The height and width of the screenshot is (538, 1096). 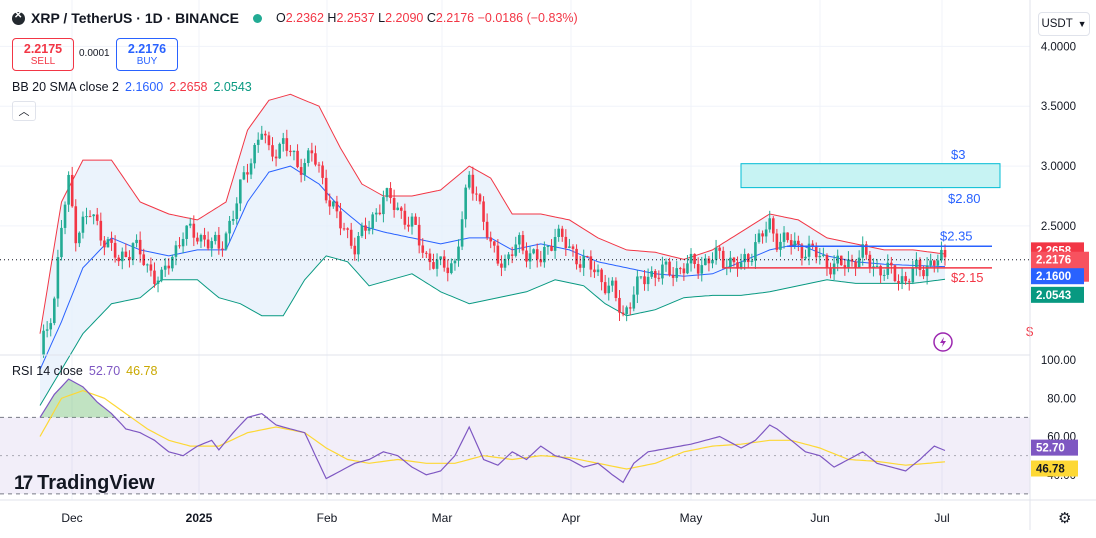 What do you see at coordinates (819, 518) in the screenshot?
I see `time-tick: Jun` at bounding box center [819, 518].